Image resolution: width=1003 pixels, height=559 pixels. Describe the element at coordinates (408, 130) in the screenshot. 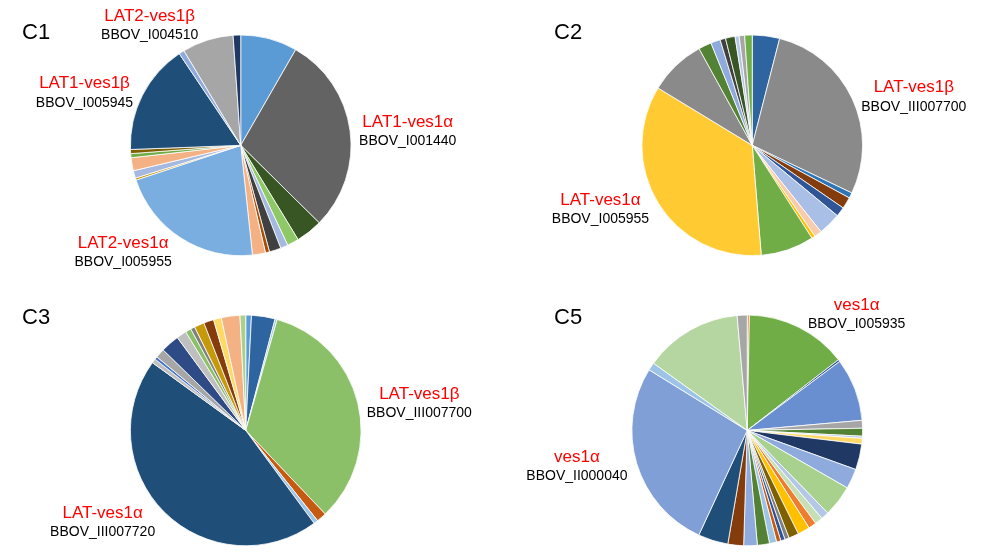

I see `slice-label: LAT1-ves1α BBOV_I001440` at that location.